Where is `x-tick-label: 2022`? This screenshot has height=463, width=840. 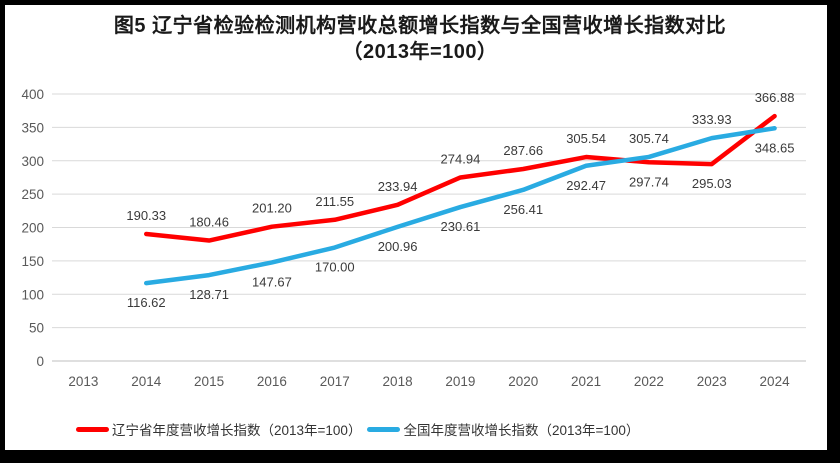
x-tick-label: 2022 is located at coordinates (649, 381).